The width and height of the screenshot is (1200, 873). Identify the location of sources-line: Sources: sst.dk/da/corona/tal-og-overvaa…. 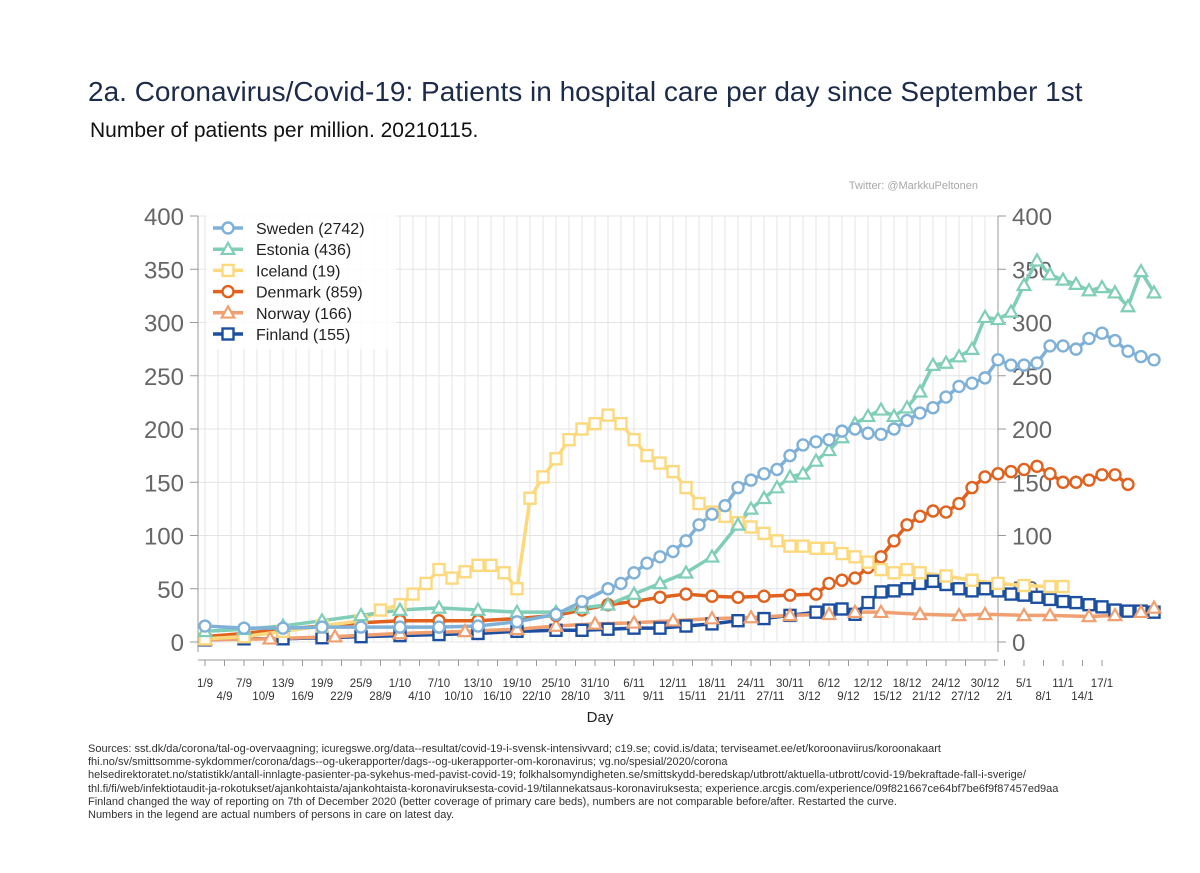
(514, 749).